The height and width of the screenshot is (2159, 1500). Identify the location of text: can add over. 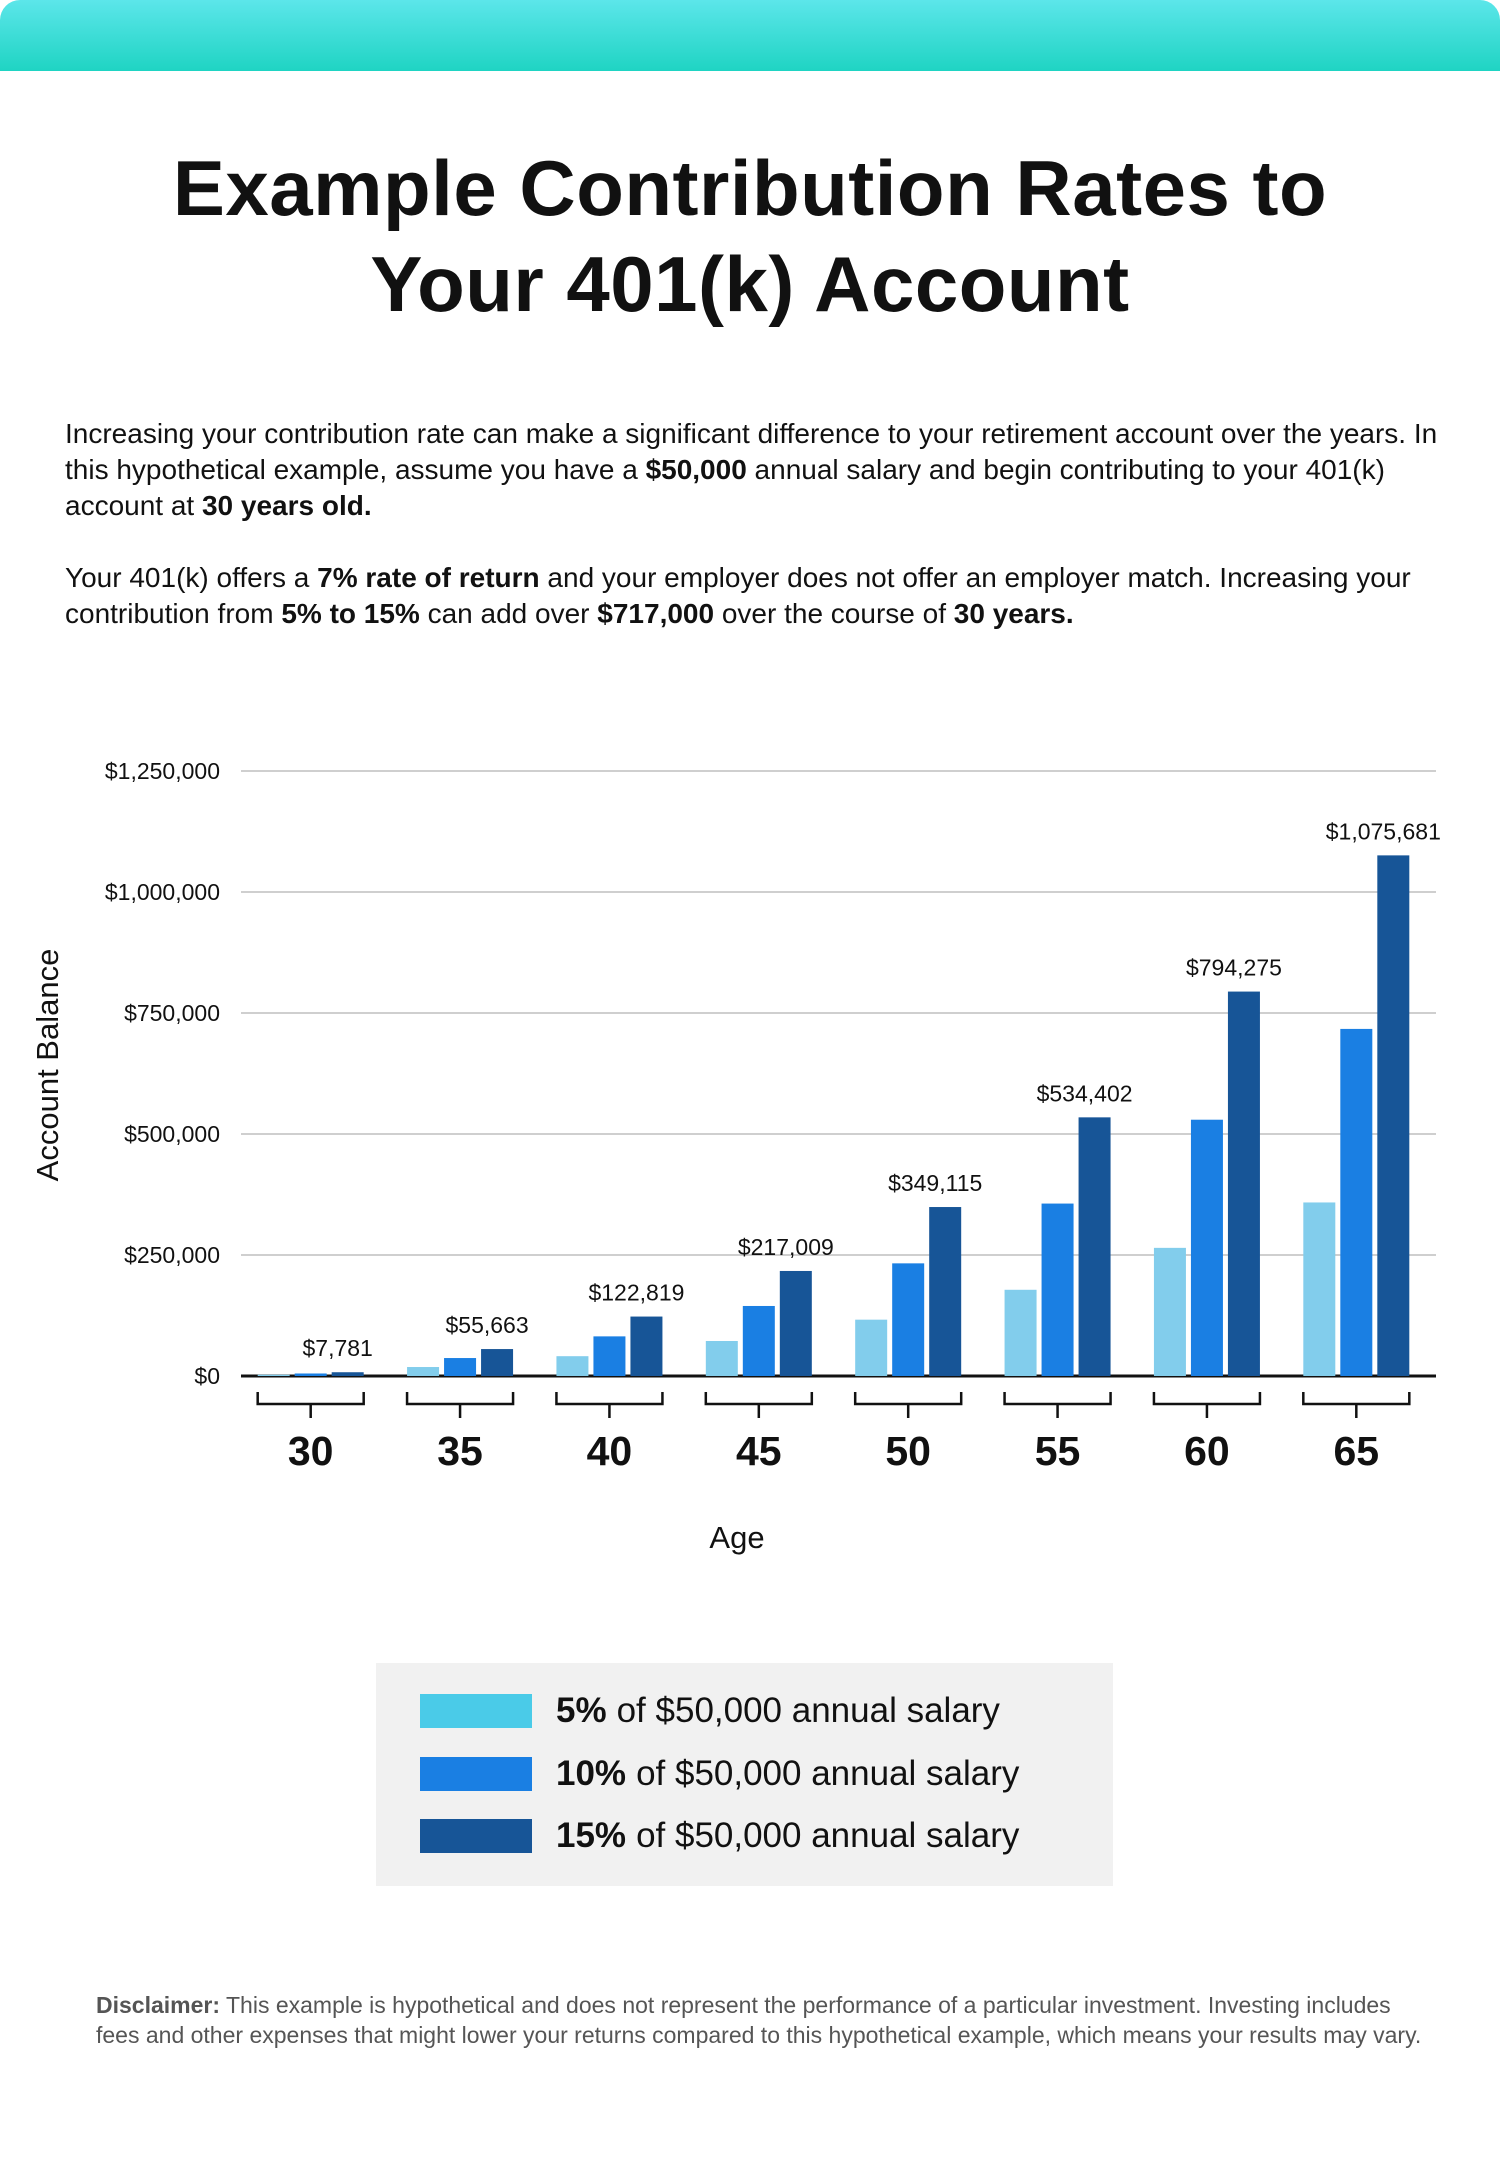
(508, 613).